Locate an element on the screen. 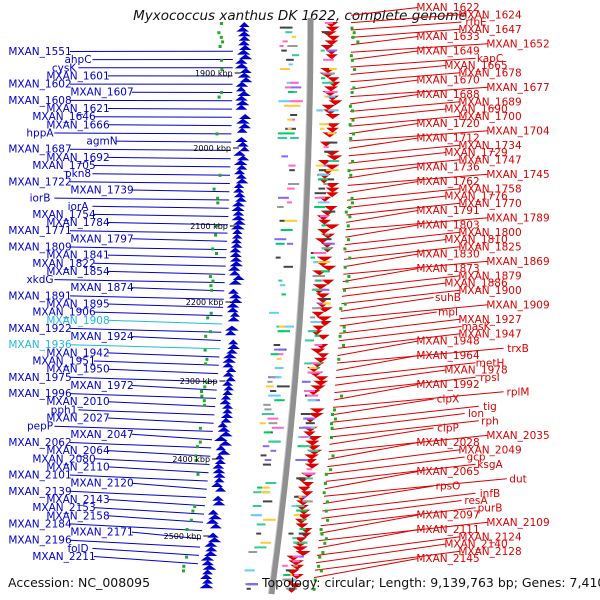  gene-label-mxan-1652: MXAN_1652 is located at coordinates (517, 44).